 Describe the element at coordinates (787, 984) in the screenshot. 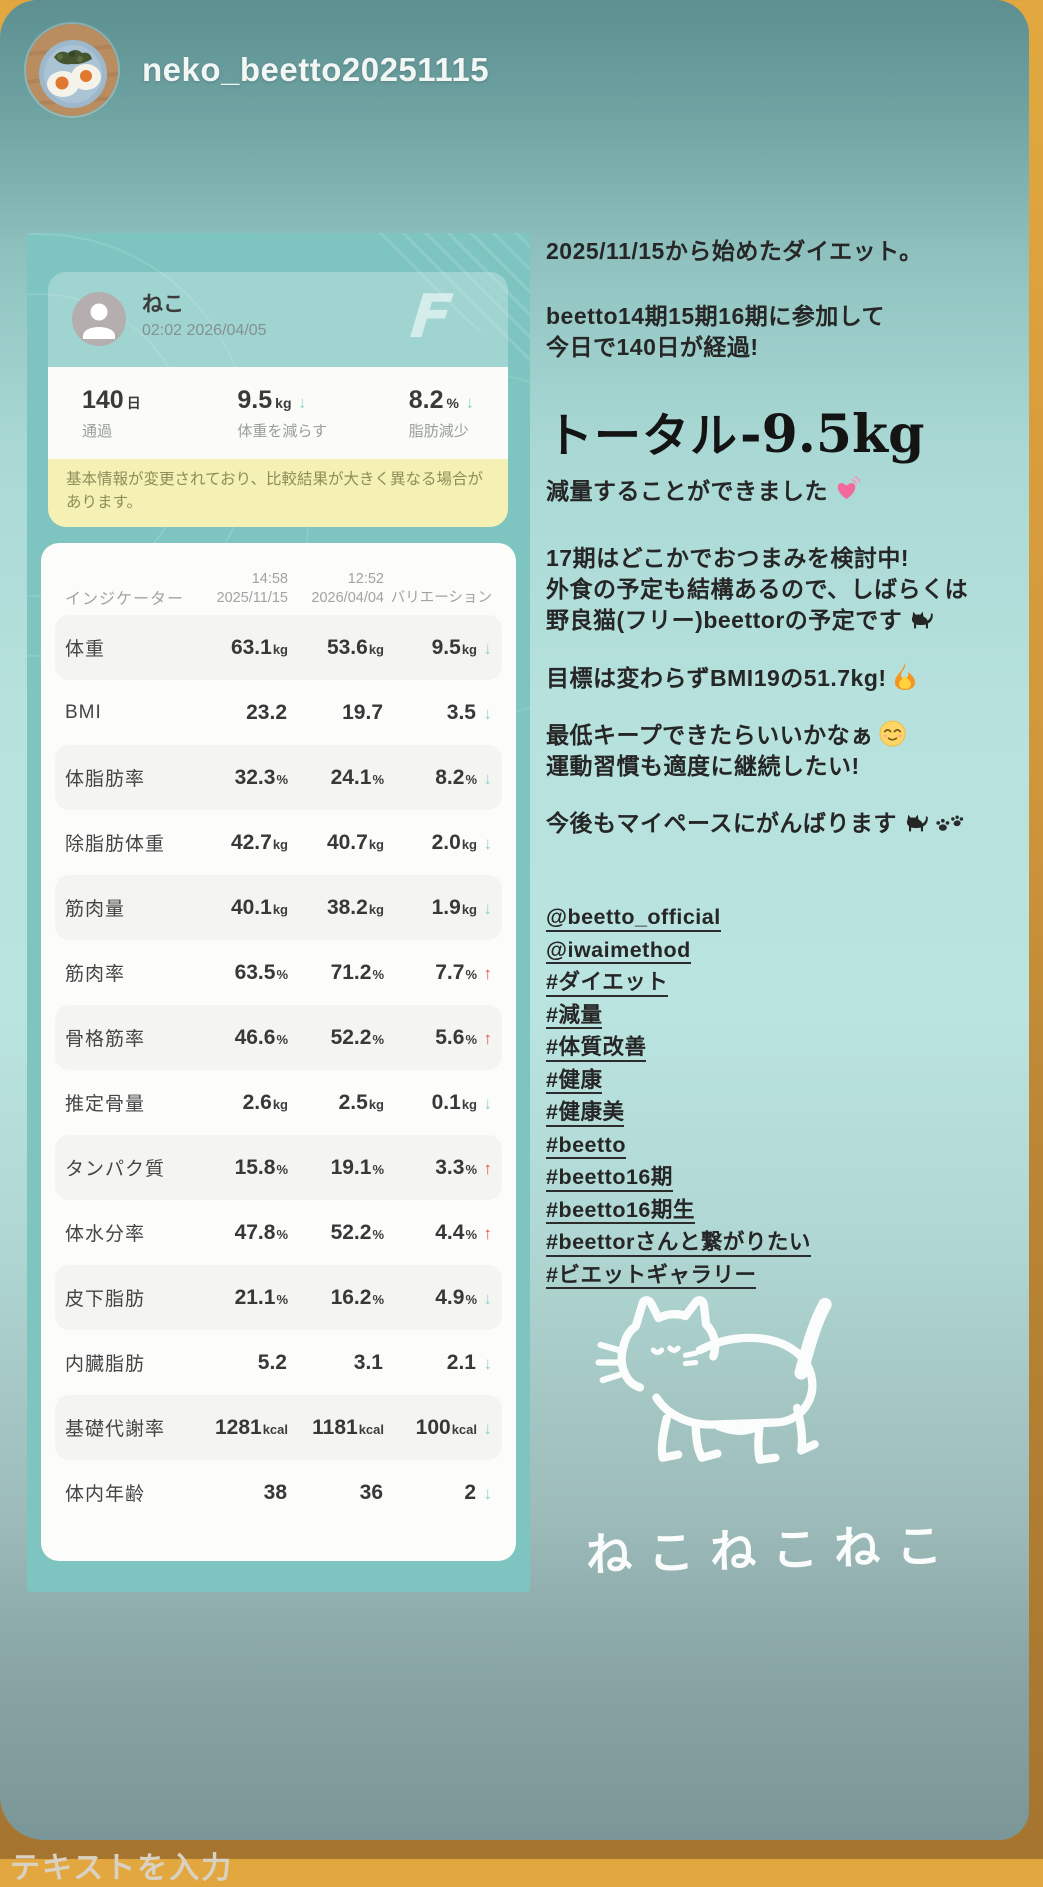

I see `hashtag-link: #ダイエット` at that location.